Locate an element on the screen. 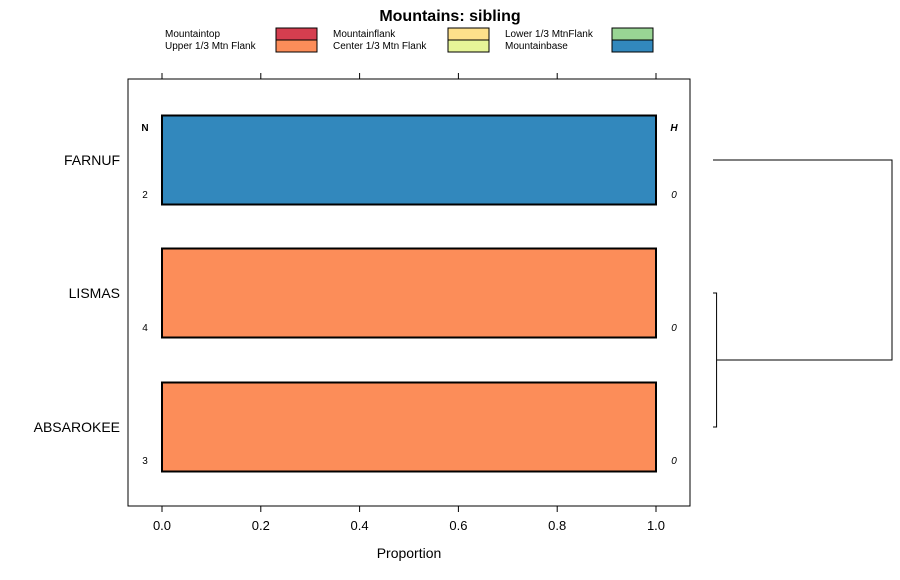 Image resolution: width=900 pixels, height=580 pixels. category-label-absarokee: ABSAROKEE is located at coordinates (77, 427).